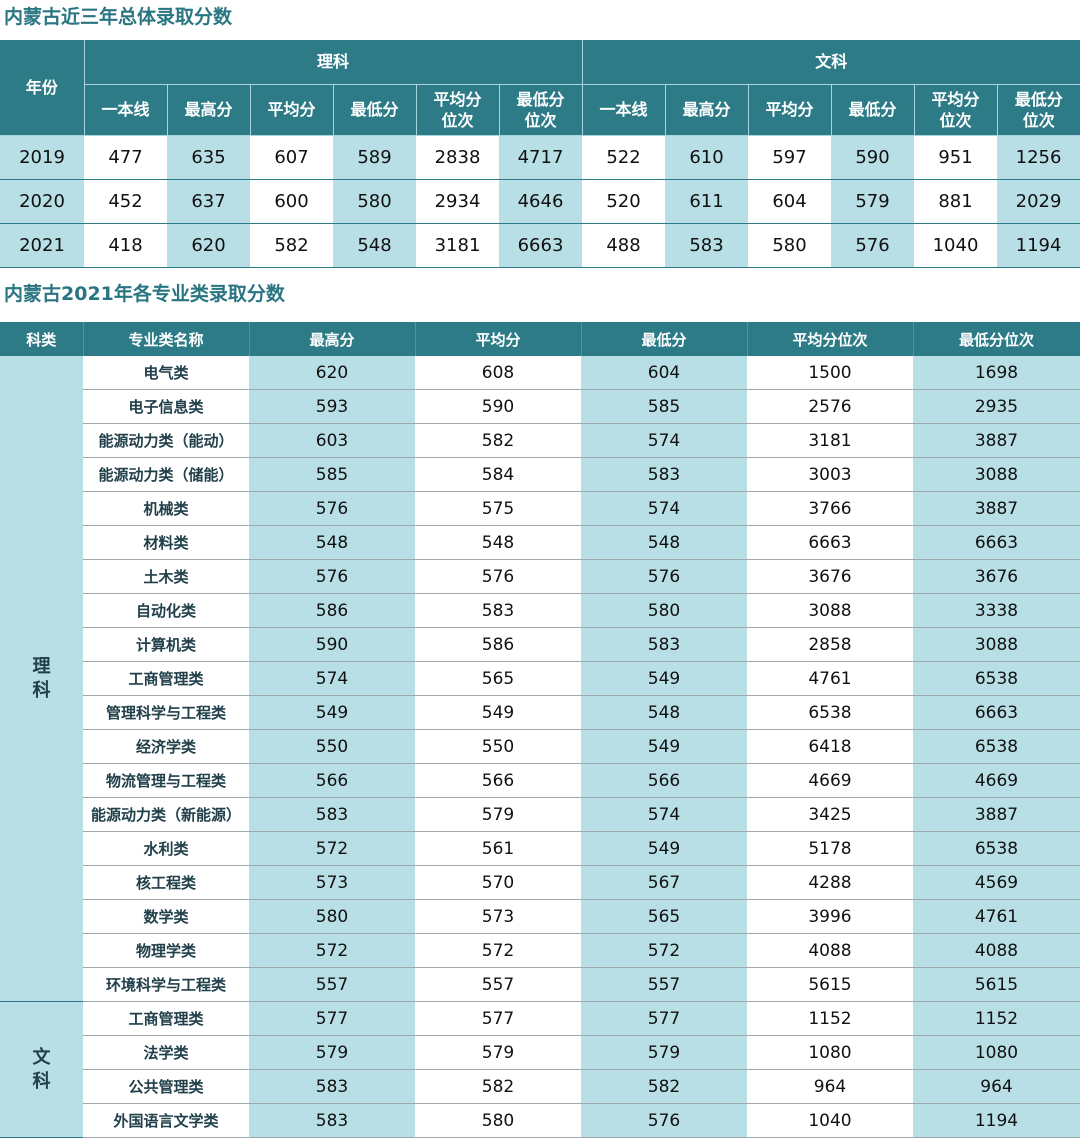 Image resolution: width=1080 pixels, height=1142 pixels. I want to click on value-cell: 6538, so click(996, 678).